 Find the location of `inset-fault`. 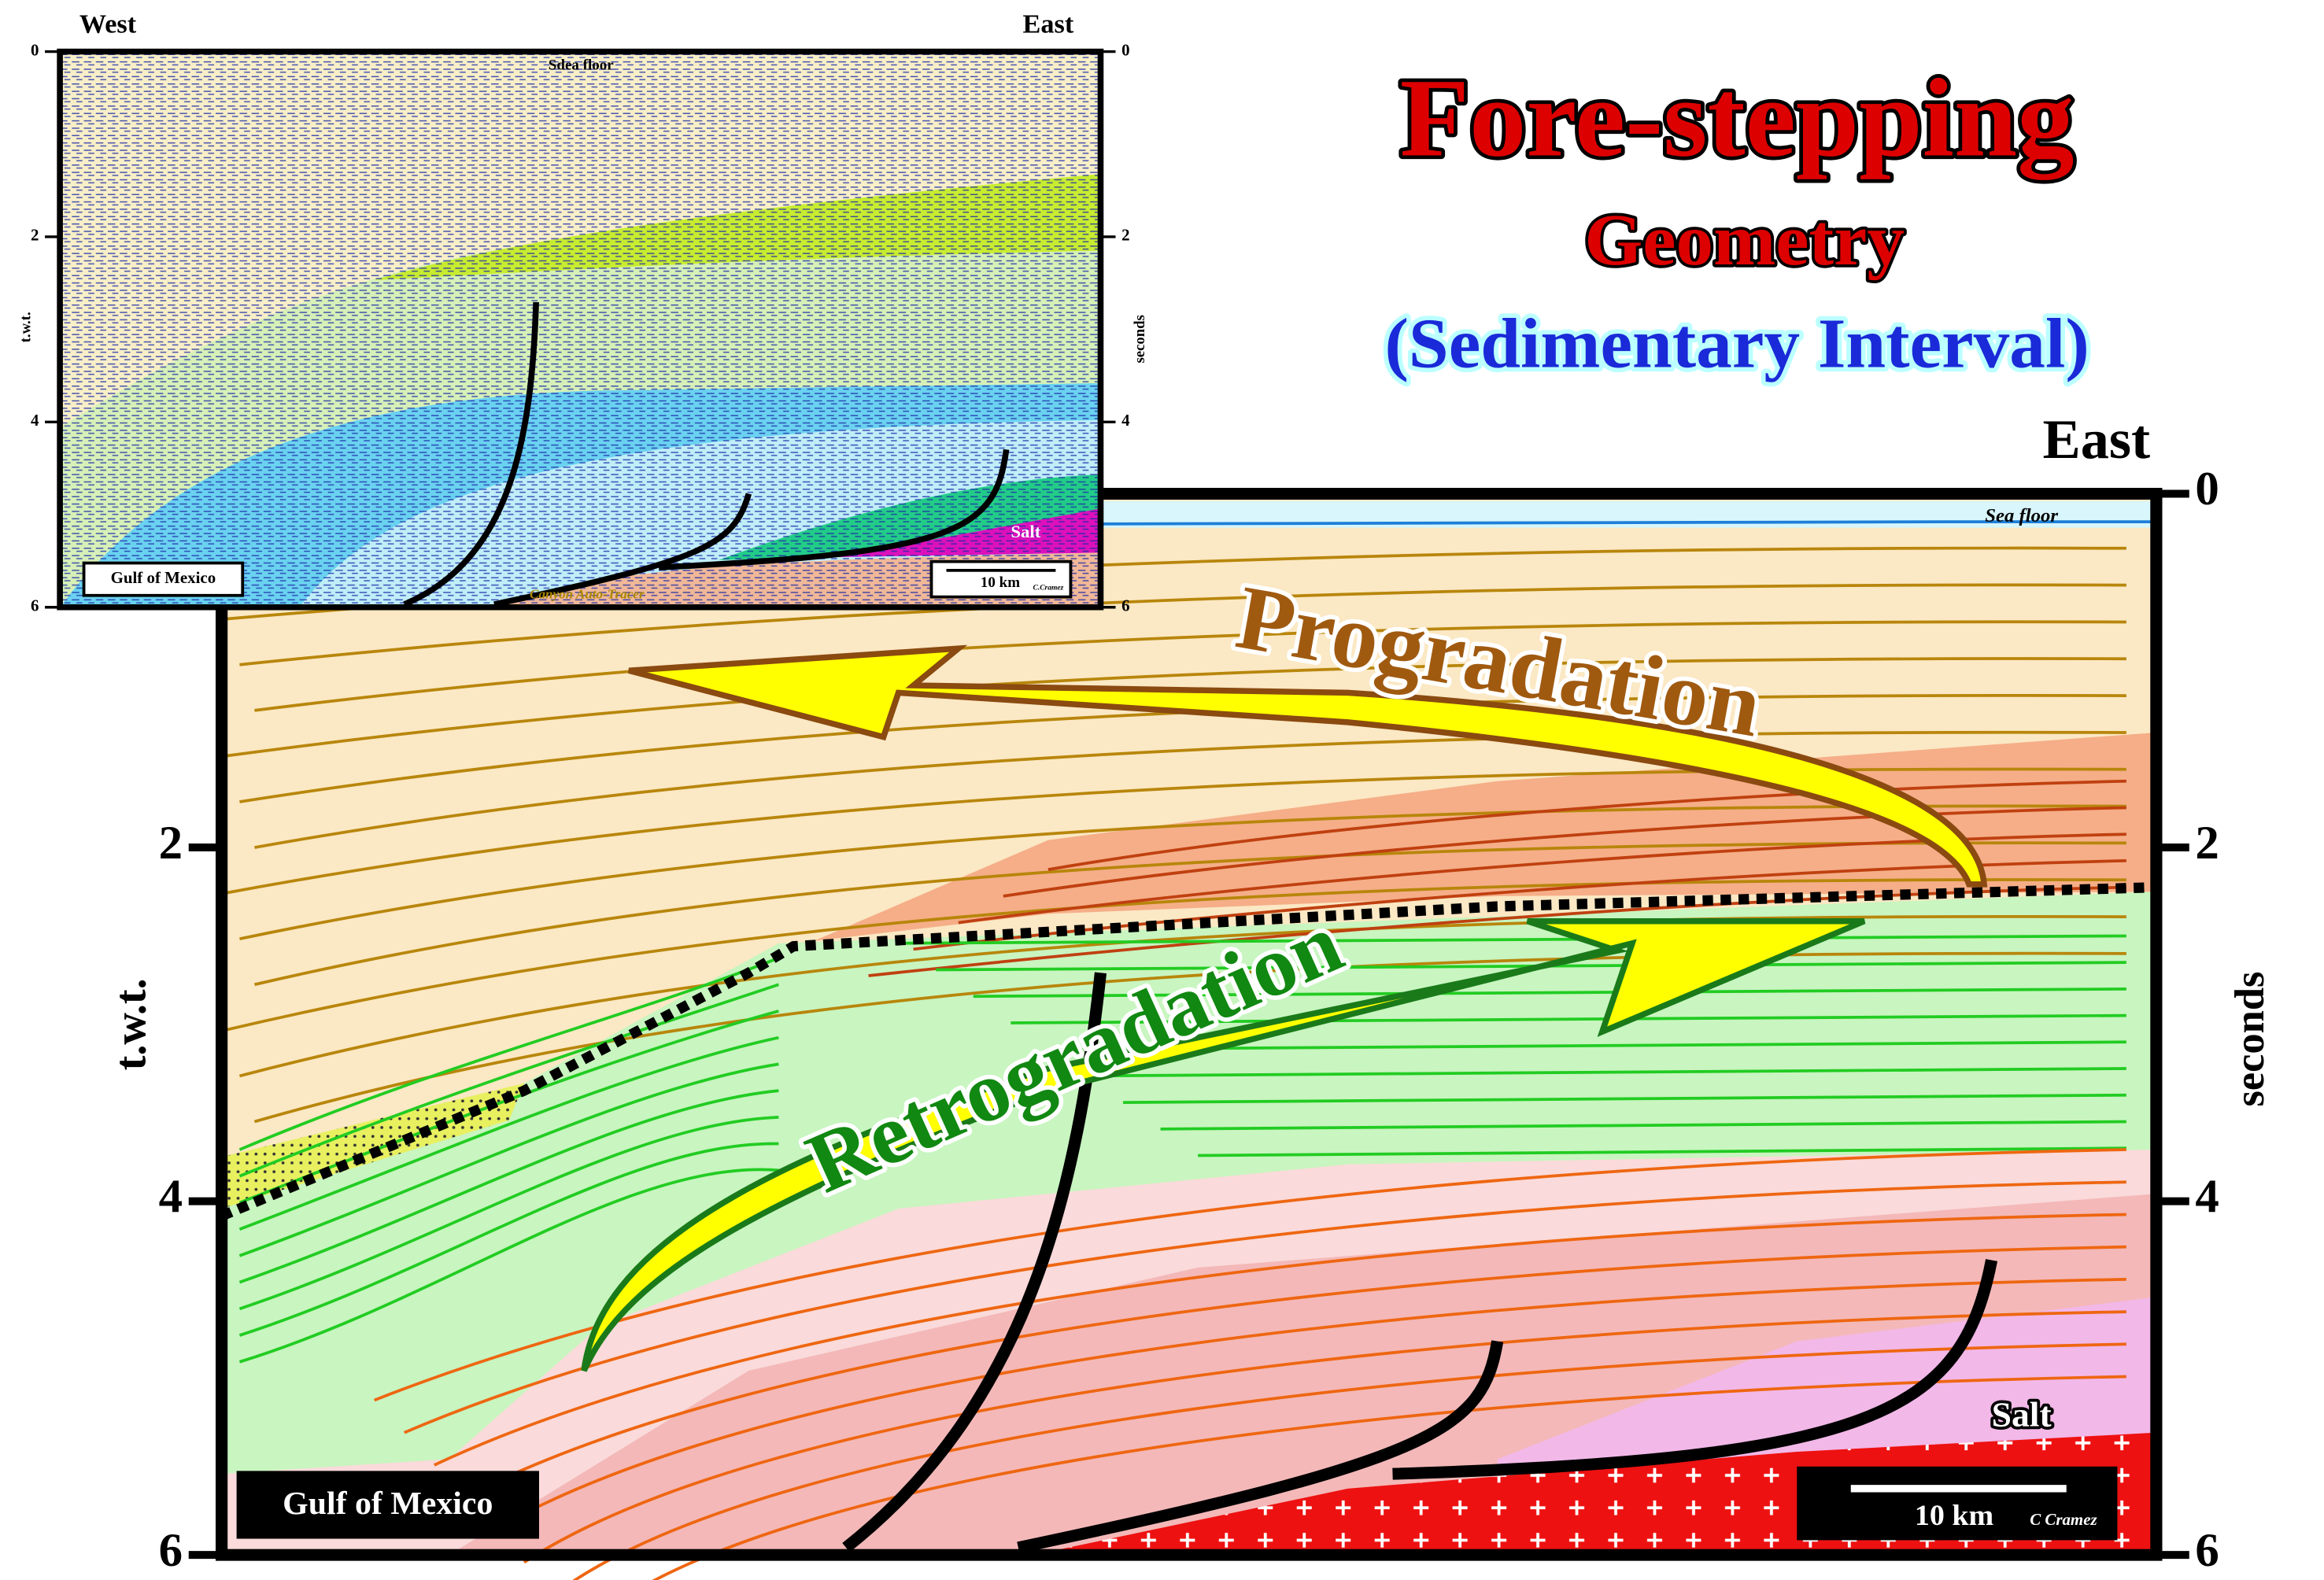

inset-fault is located at coordinates (706, 454).